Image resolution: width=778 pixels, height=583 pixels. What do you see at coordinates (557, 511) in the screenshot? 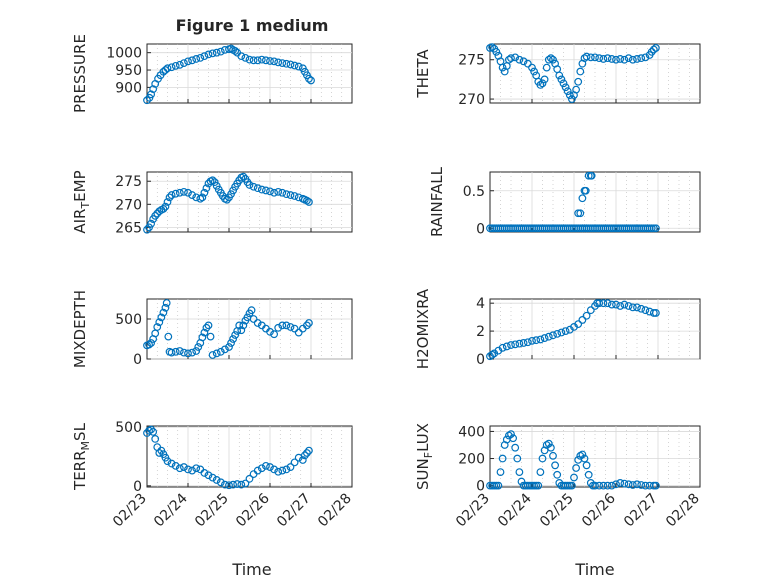
I see `x-tick-label: 02/25` at bounding box center [557, 511].